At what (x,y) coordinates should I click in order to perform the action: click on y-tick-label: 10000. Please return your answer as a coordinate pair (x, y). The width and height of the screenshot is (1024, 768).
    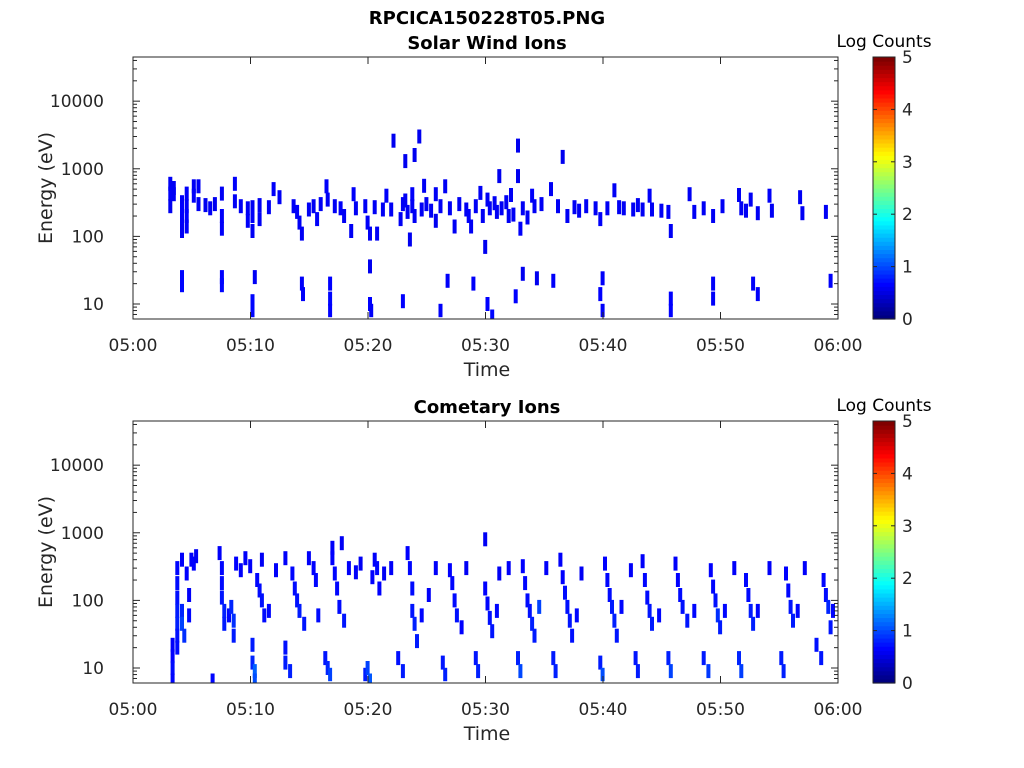
    Looking at the image, I should click on (77, 102).